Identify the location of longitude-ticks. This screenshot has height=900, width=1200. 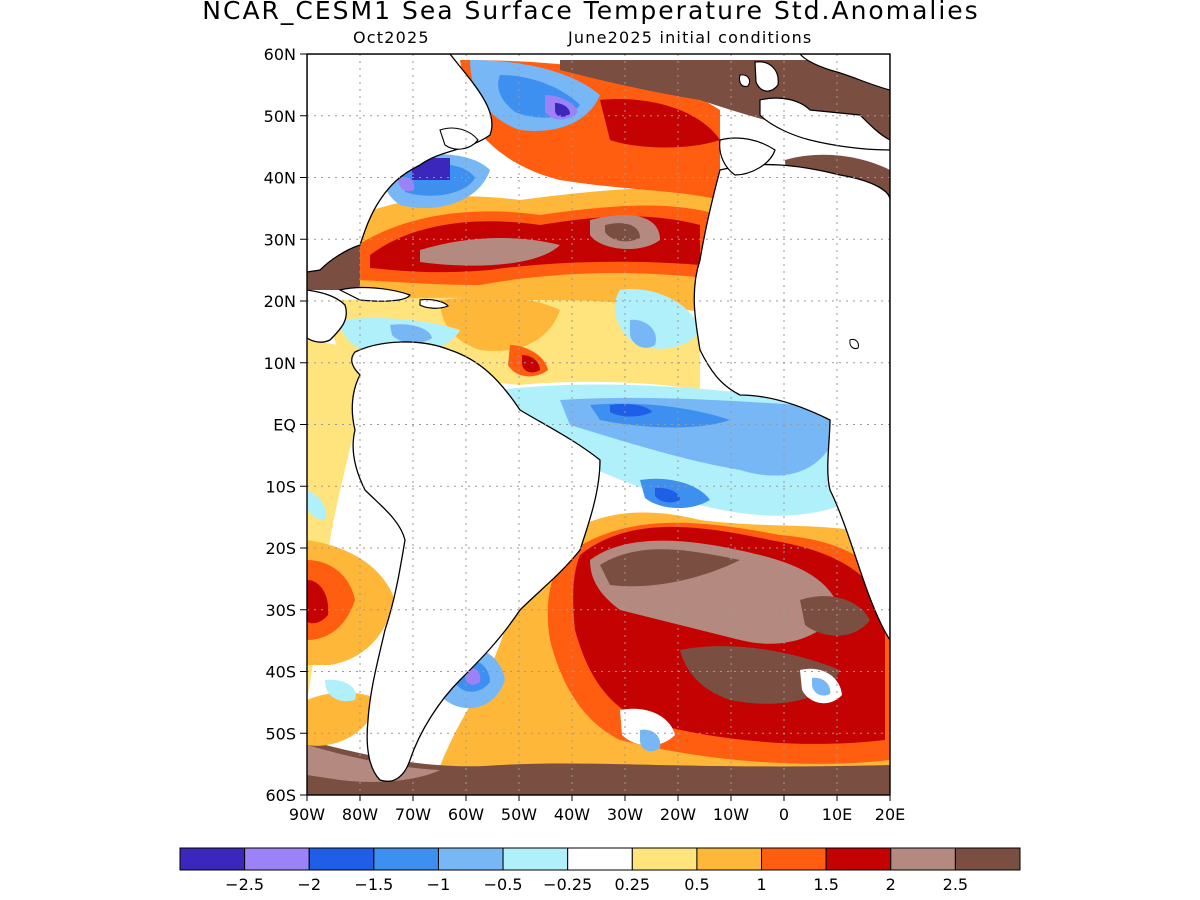
(598, 798).